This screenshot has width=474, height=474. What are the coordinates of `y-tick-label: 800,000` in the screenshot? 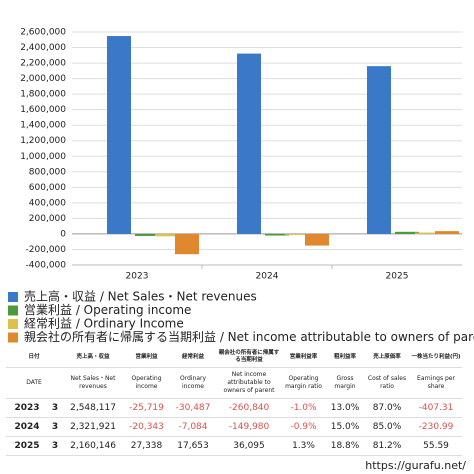 It's located at (47, 172).